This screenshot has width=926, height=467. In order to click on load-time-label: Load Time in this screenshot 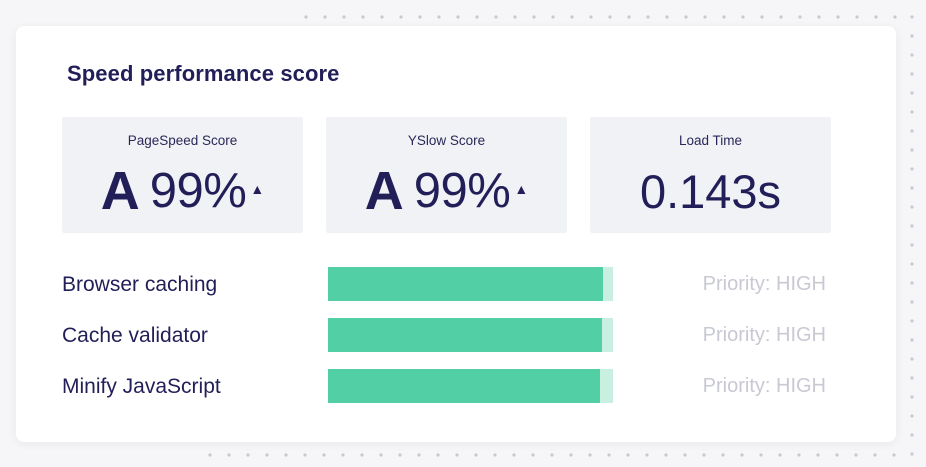, I will do `click(710, 140)`.